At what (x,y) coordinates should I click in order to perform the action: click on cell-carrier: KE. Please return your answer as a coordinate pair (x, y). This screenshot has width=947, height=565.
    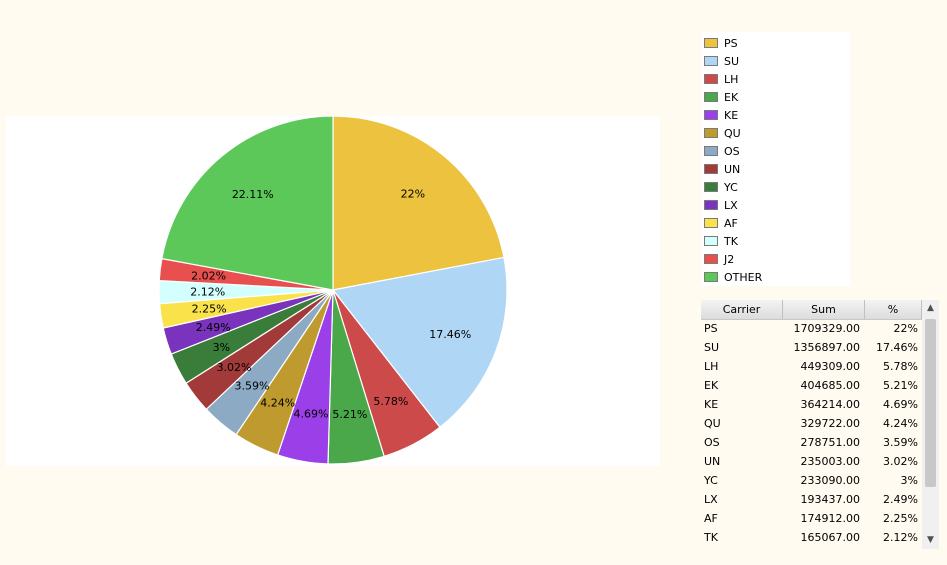
    Looking at the image, I should click on (711, 404).